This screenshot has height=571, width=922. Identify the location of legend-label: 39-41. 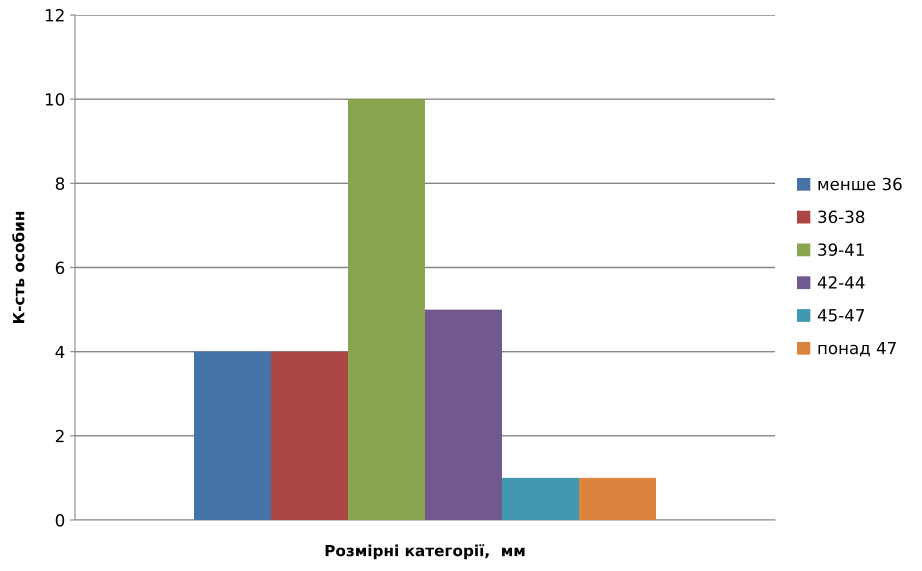
(841, 249).